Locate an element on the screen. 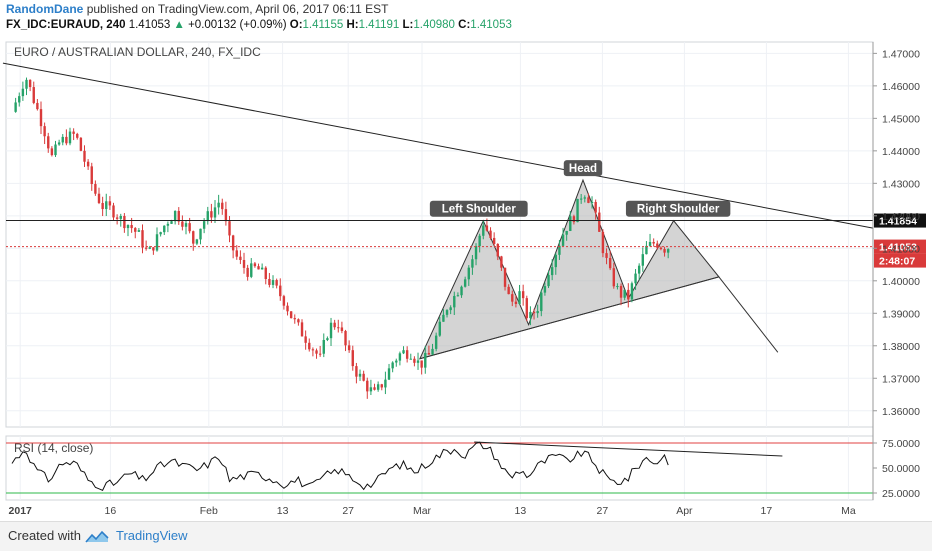  countdown-tag-bg is located at coordinates (900, 260).